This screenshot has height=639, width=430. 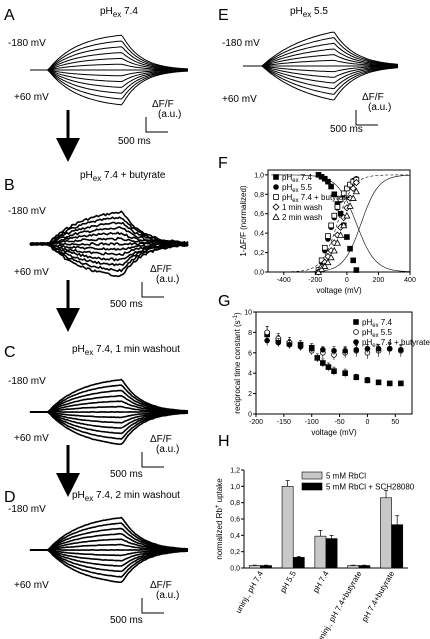 I want to click on panel-c-scale-bar: ΔF/F (a.u.) 500 ms, so click(x=144, y=457).